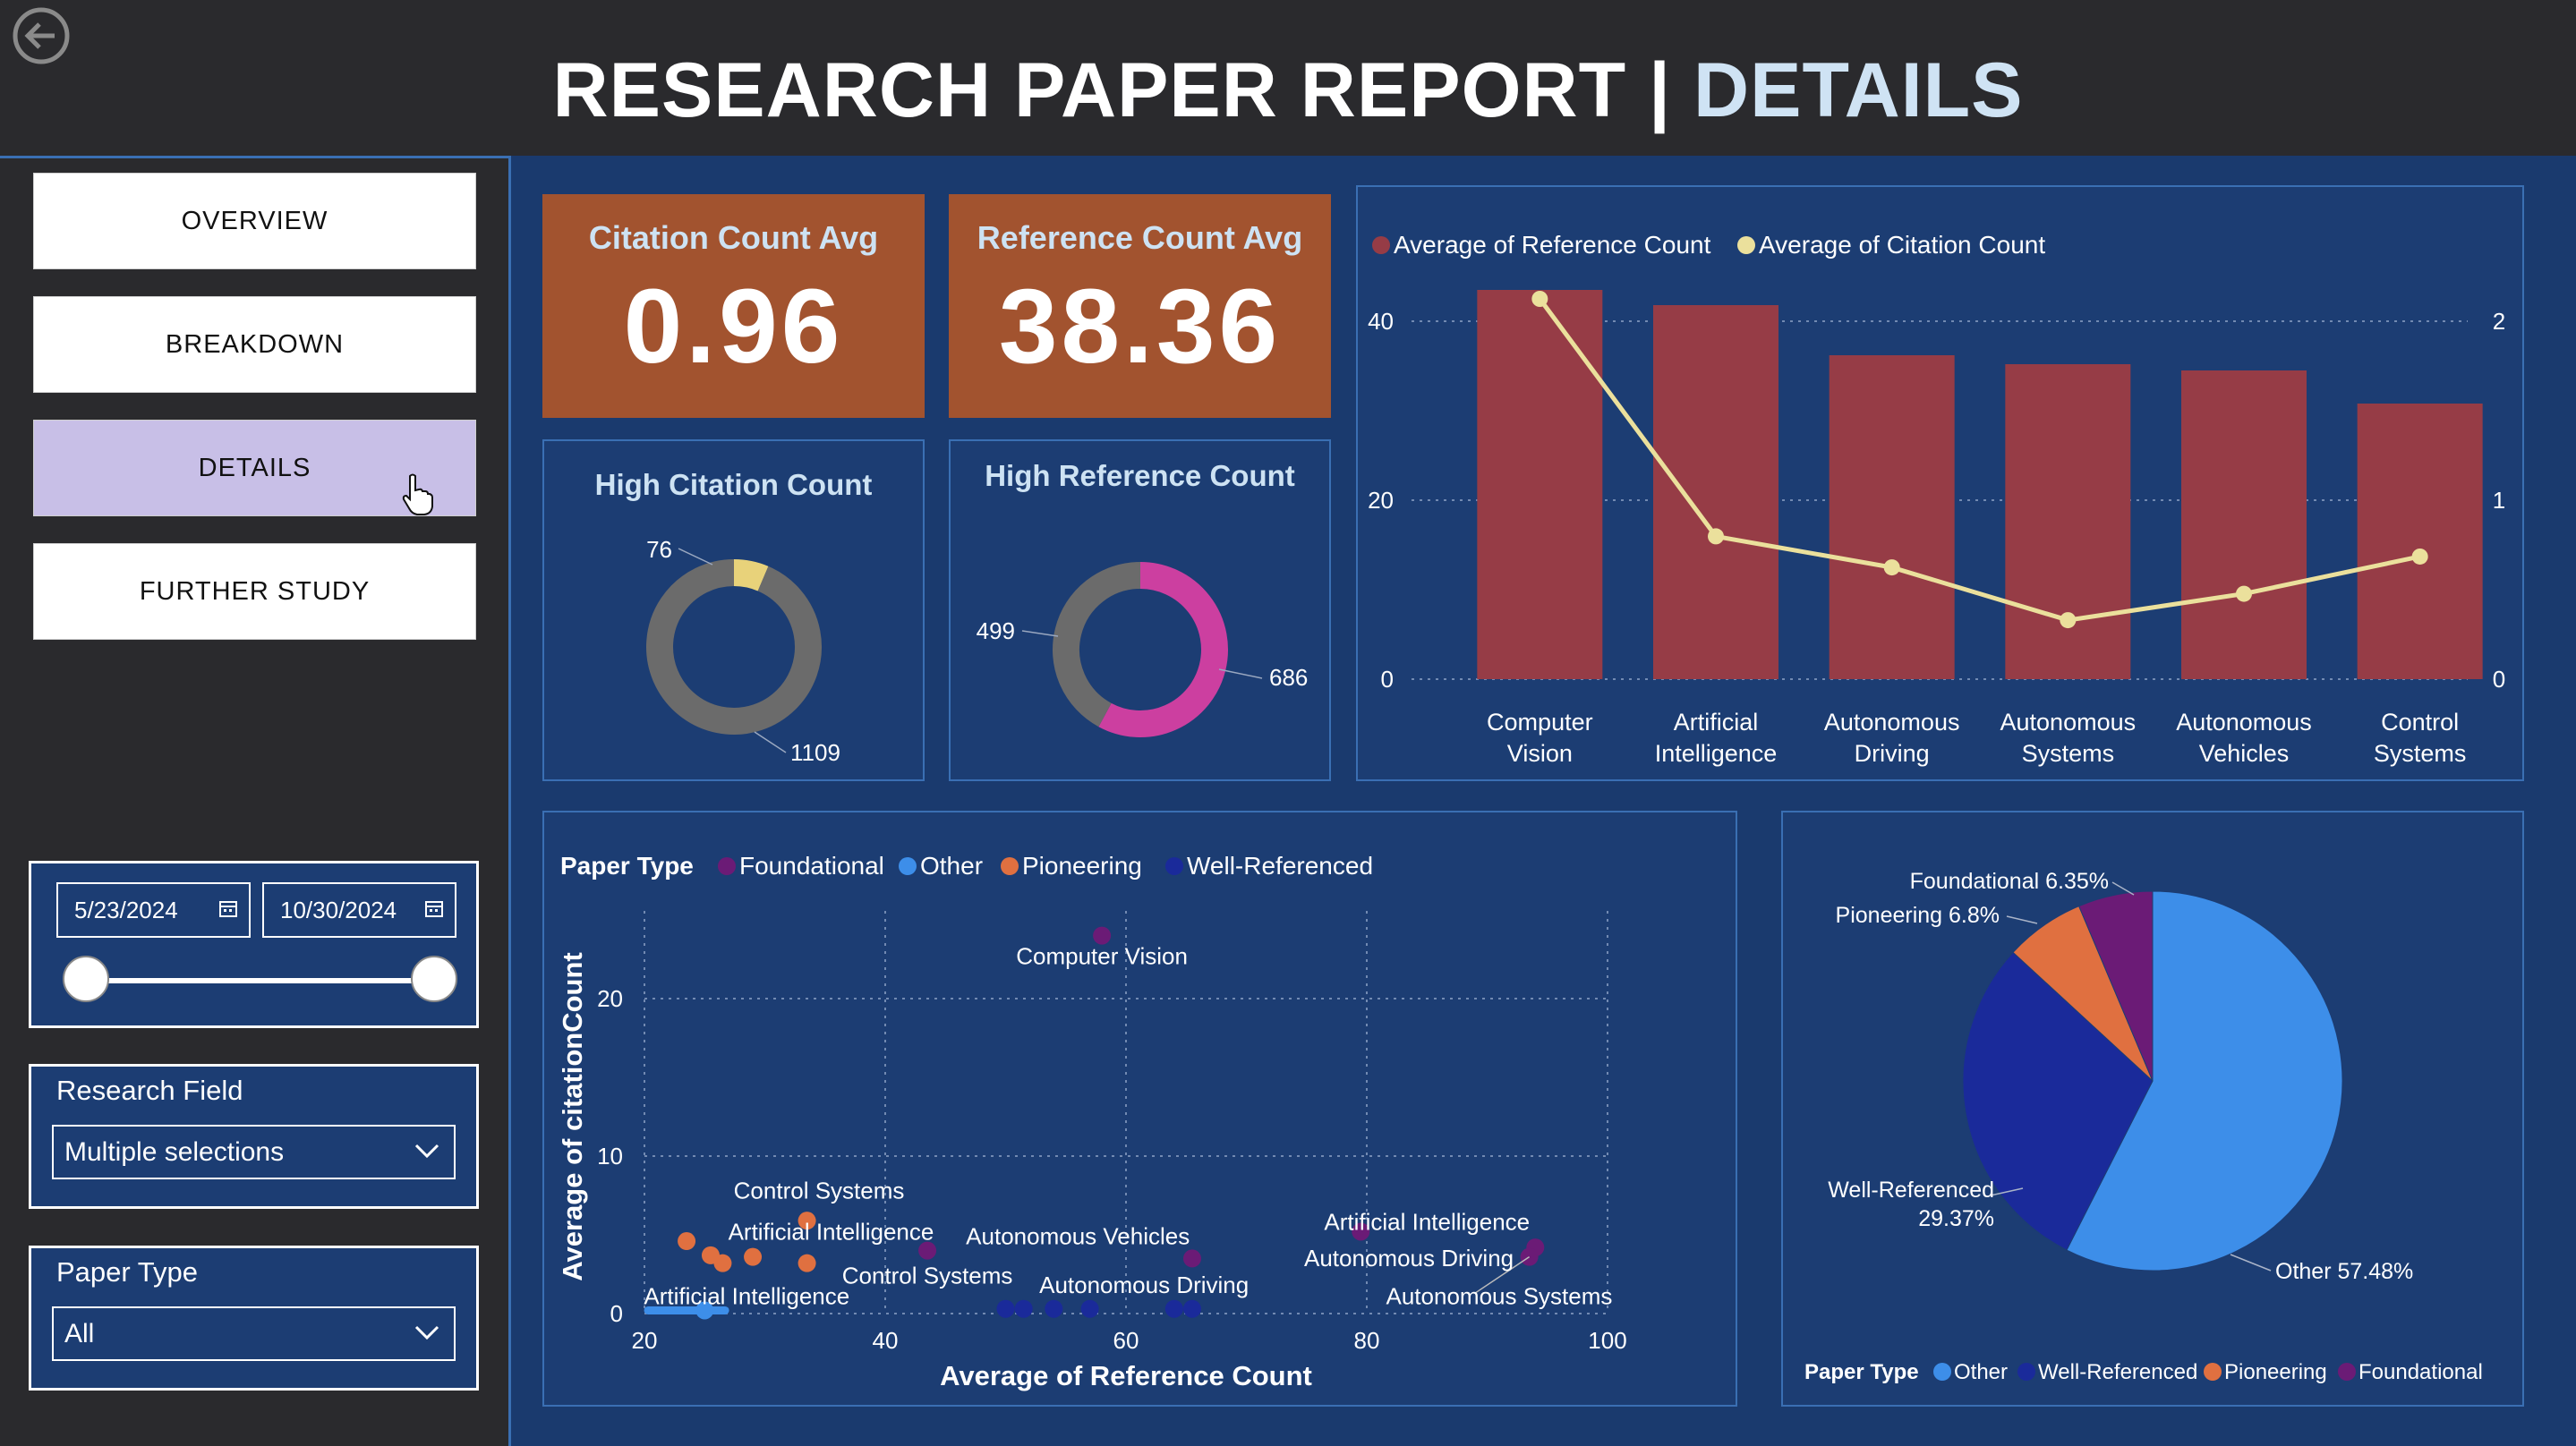 Image resolution: width=2576 pixels, height=1446 pixels. I want to click on nav-overview-button: OVERVIEW, so click(254, 221).